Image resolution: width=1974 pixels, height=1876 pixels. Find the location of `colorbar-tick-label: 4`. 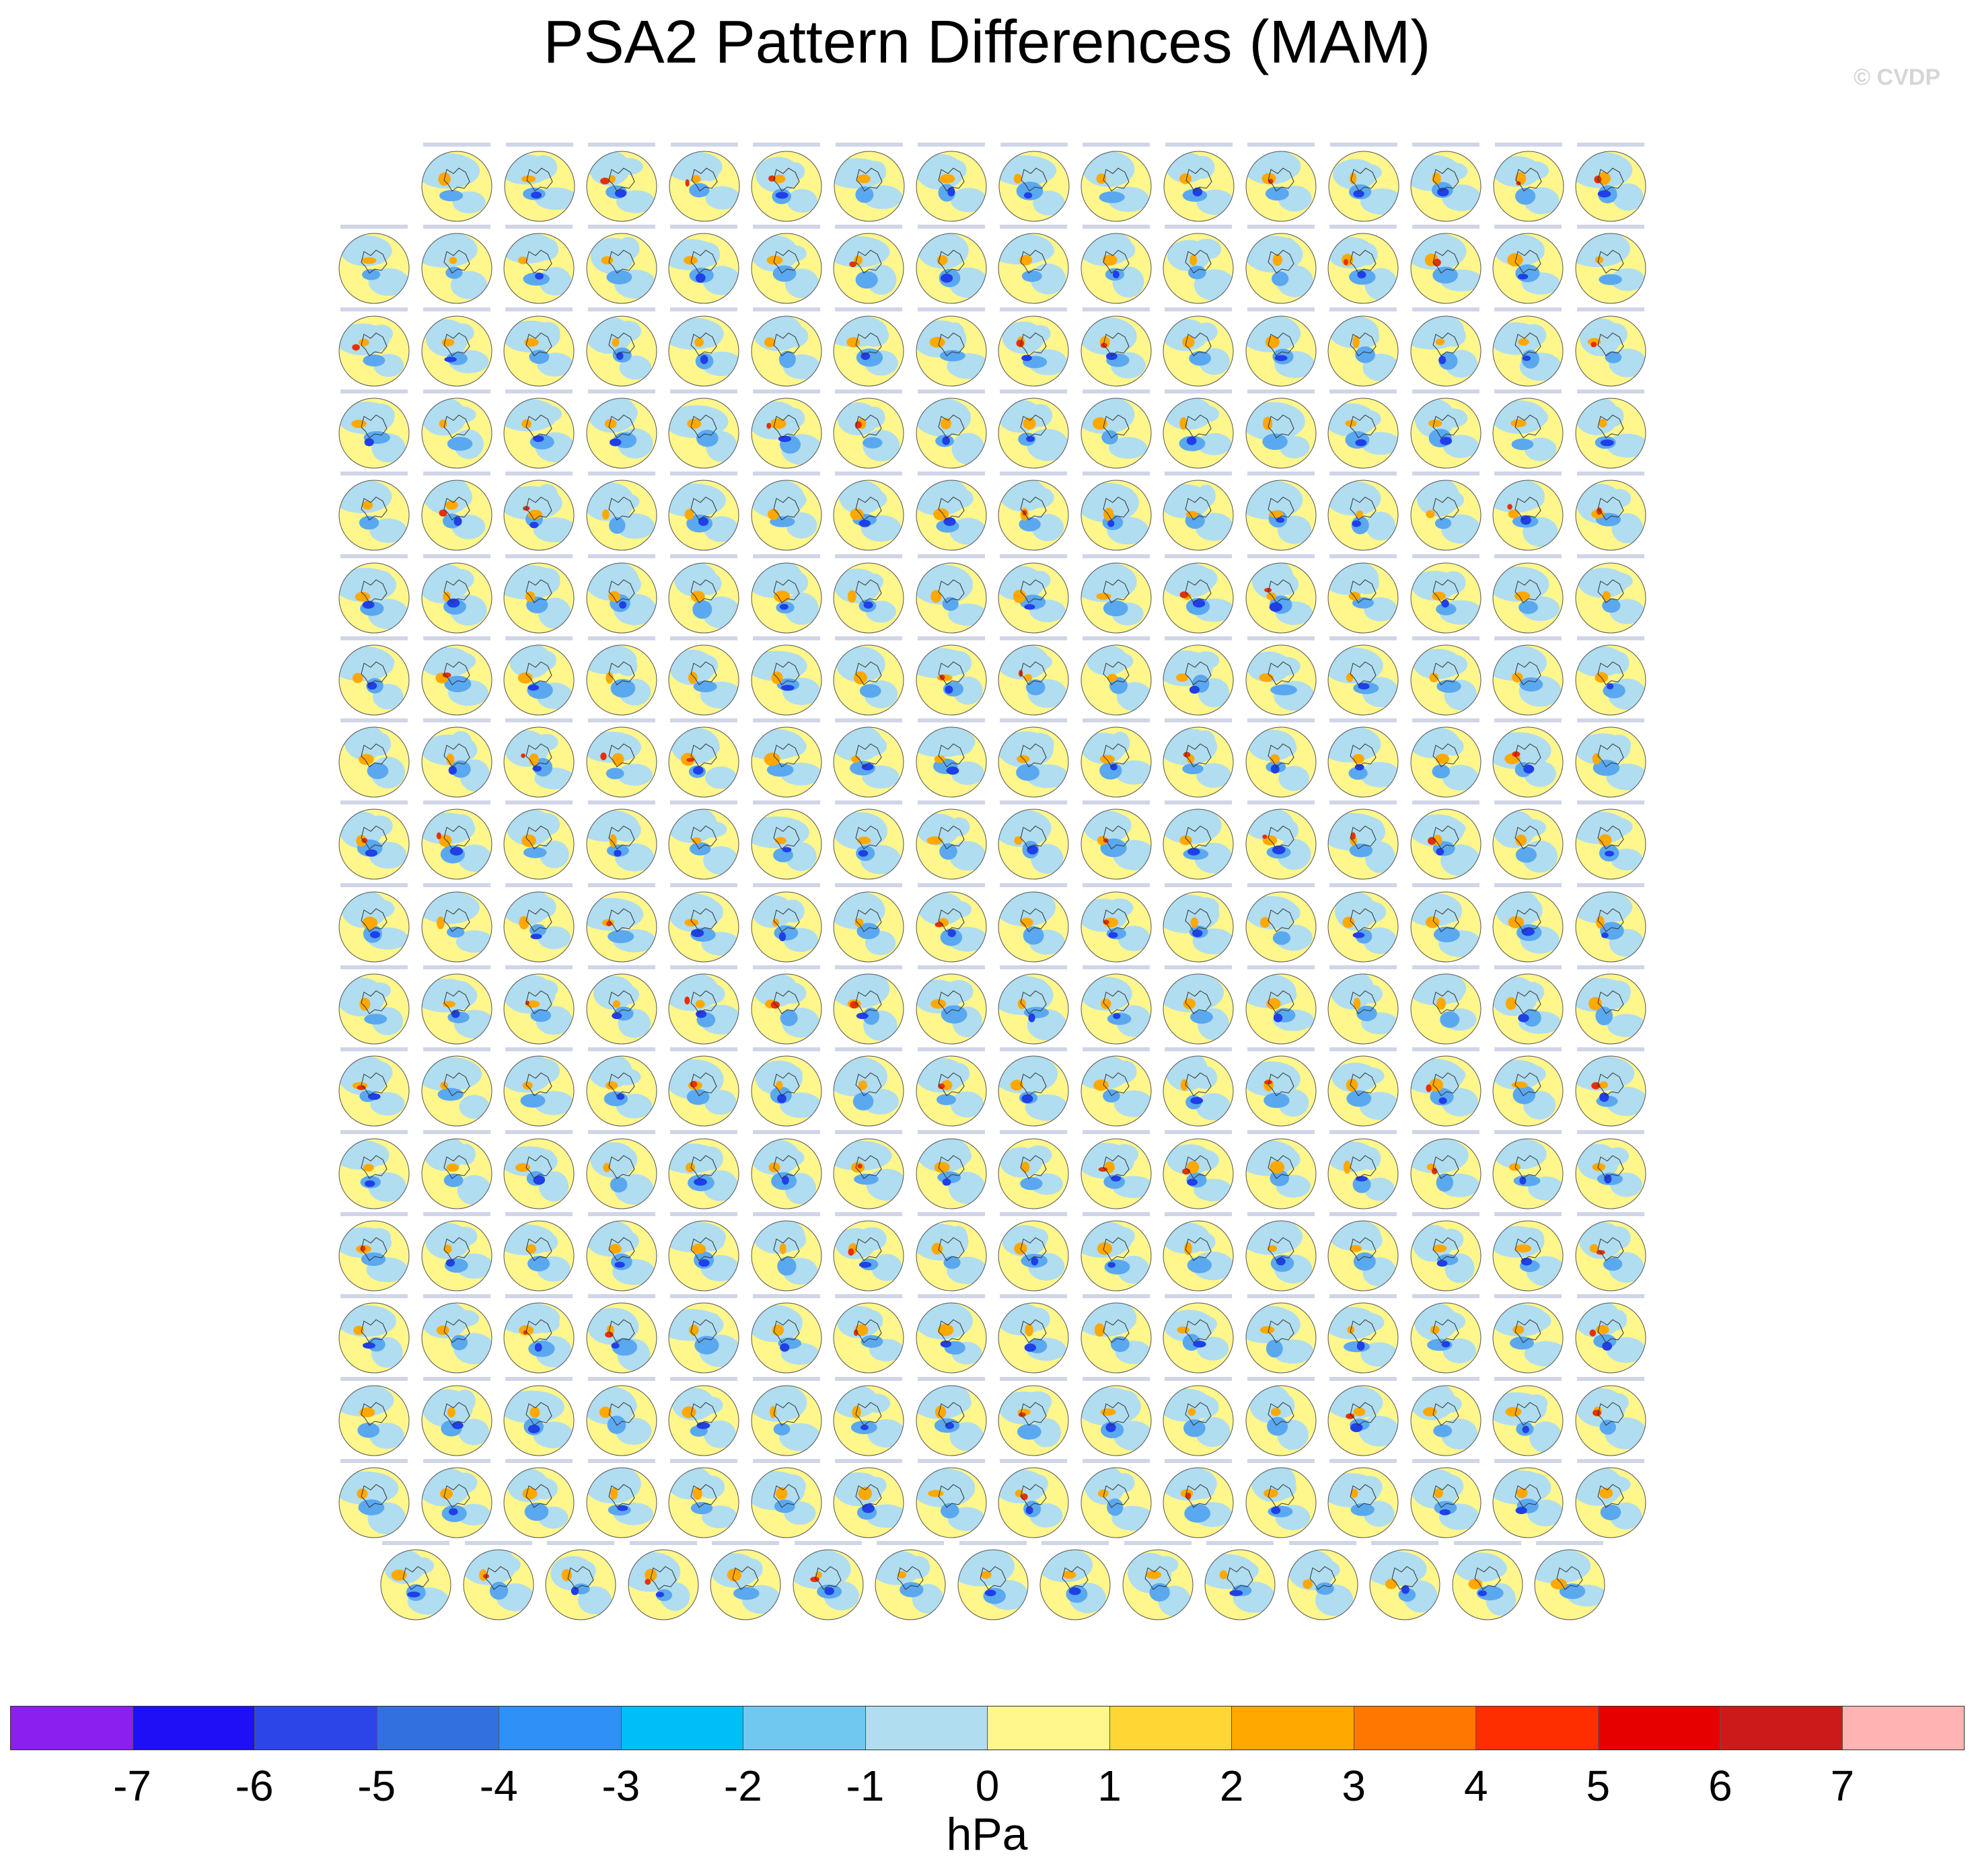

colorbar-tick-label: 4 is located at coordinates (1475, 1786).